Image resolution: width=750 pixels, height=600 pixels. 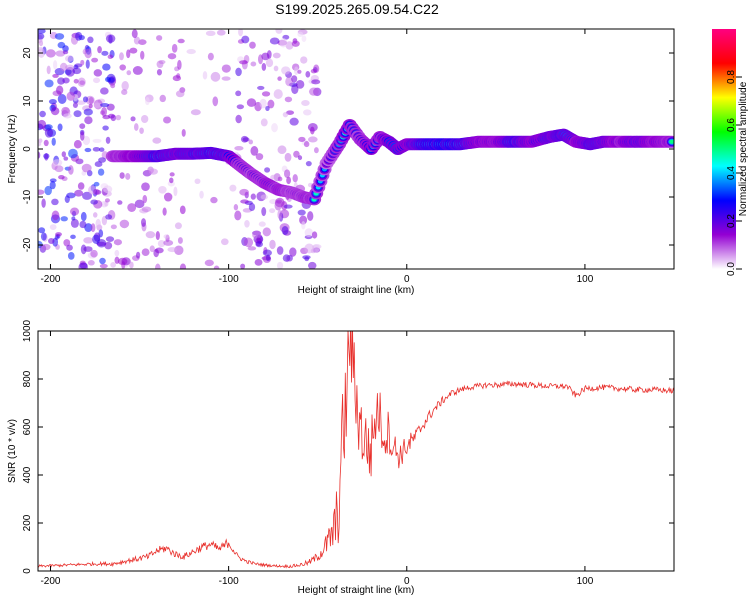 I want to click on snr-x-tick-label: -100, so click(x=229, y=581).